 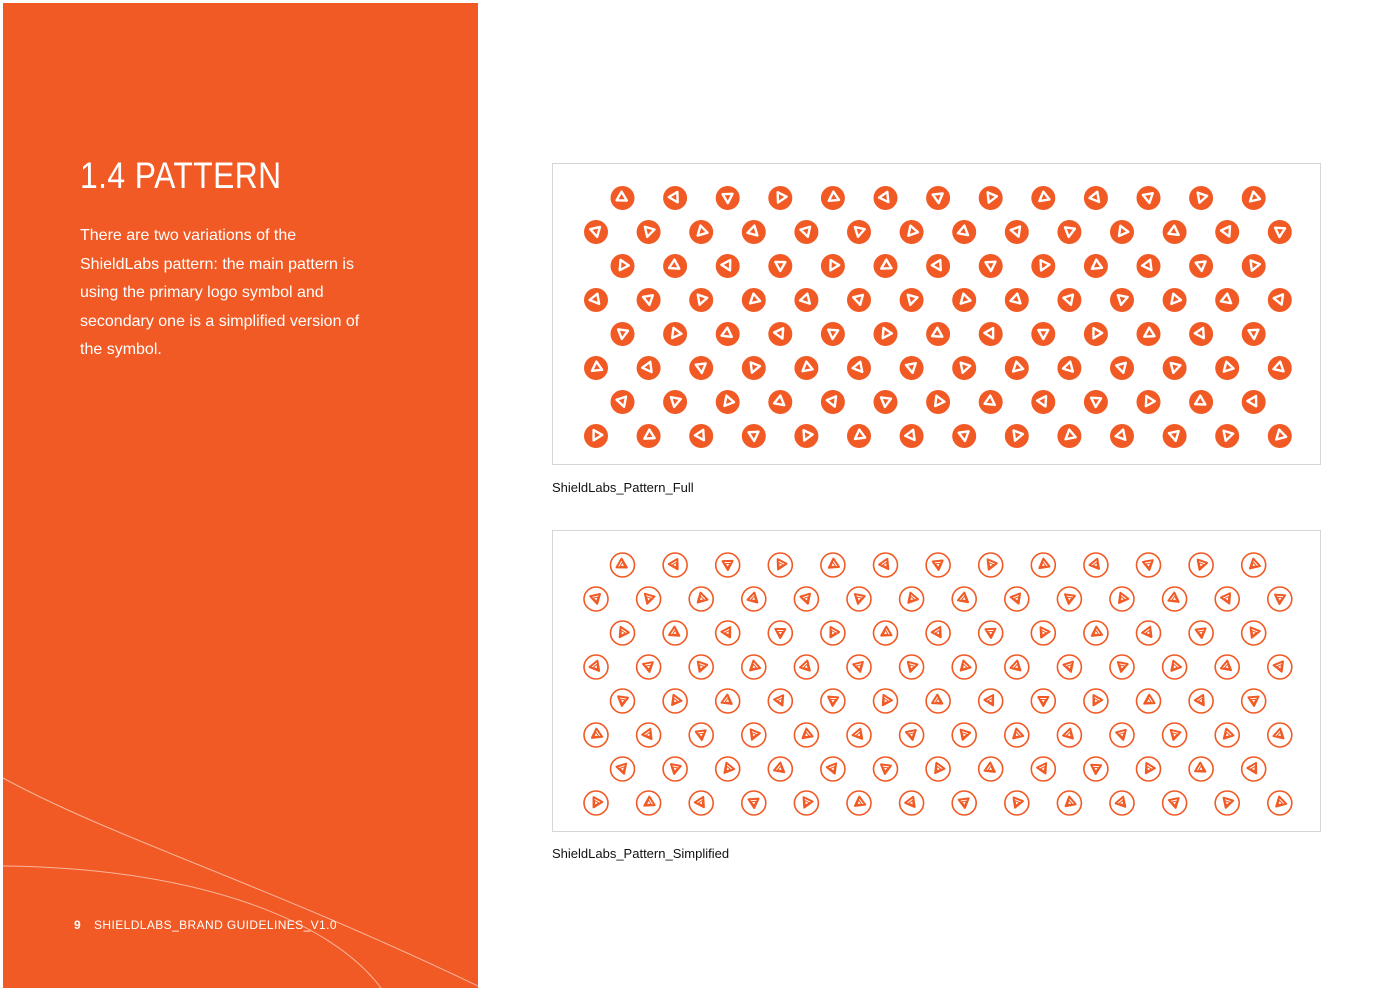 I want to click on pattern-simplified-grid, so click(x=938, y=684).